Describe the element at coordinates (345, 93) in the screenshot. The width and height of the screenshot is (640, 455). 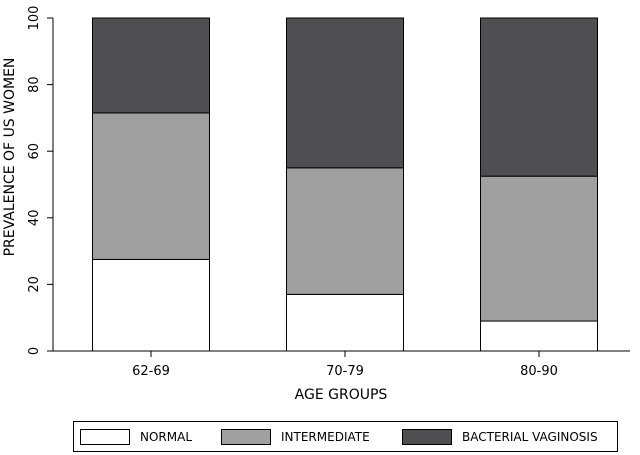
I see `bar-70-79-bacterial-vaginosis` at that location.